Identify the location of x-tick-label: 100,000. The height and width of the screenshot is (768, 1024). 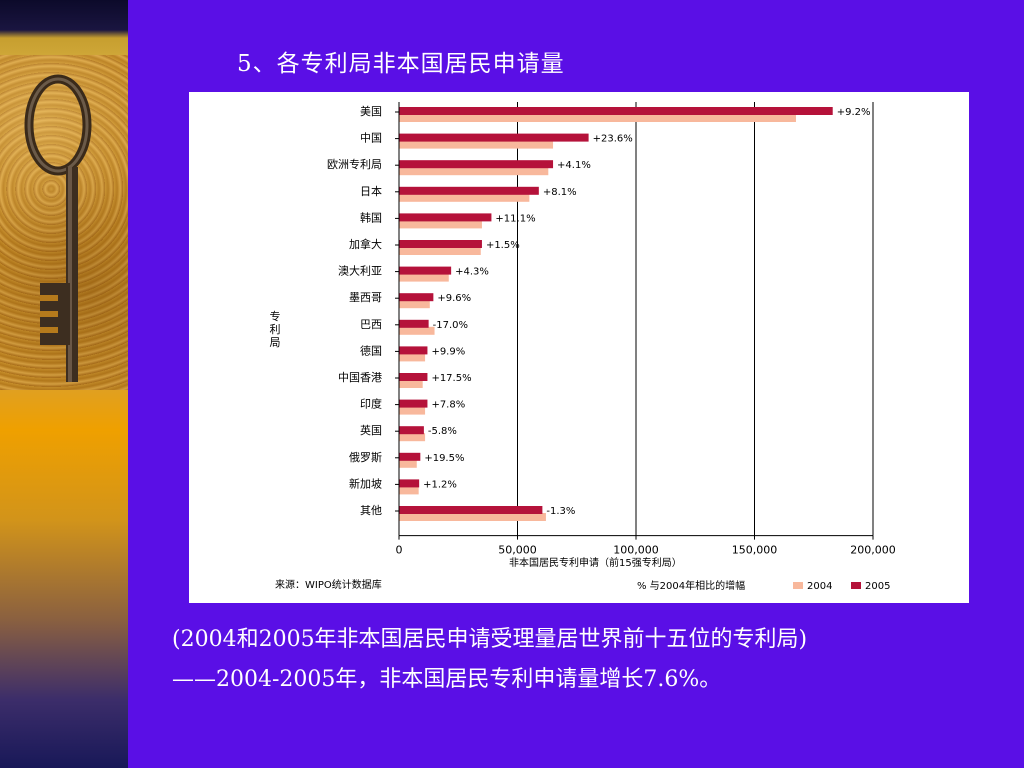
(636, 550).